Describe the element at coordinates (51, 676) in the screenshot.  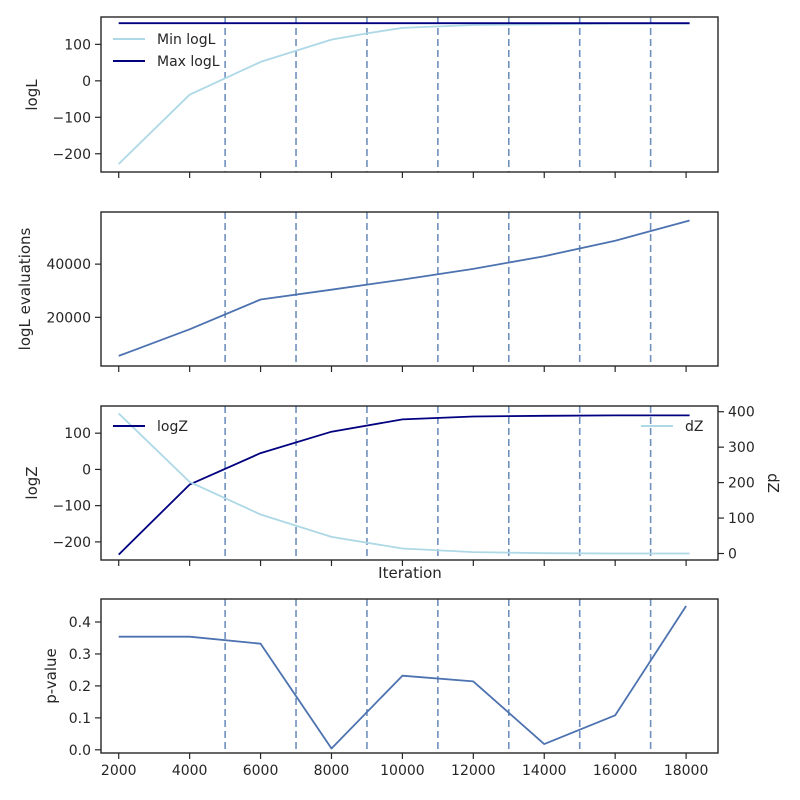
I see `p-value-axis-label: p-value` at that location.